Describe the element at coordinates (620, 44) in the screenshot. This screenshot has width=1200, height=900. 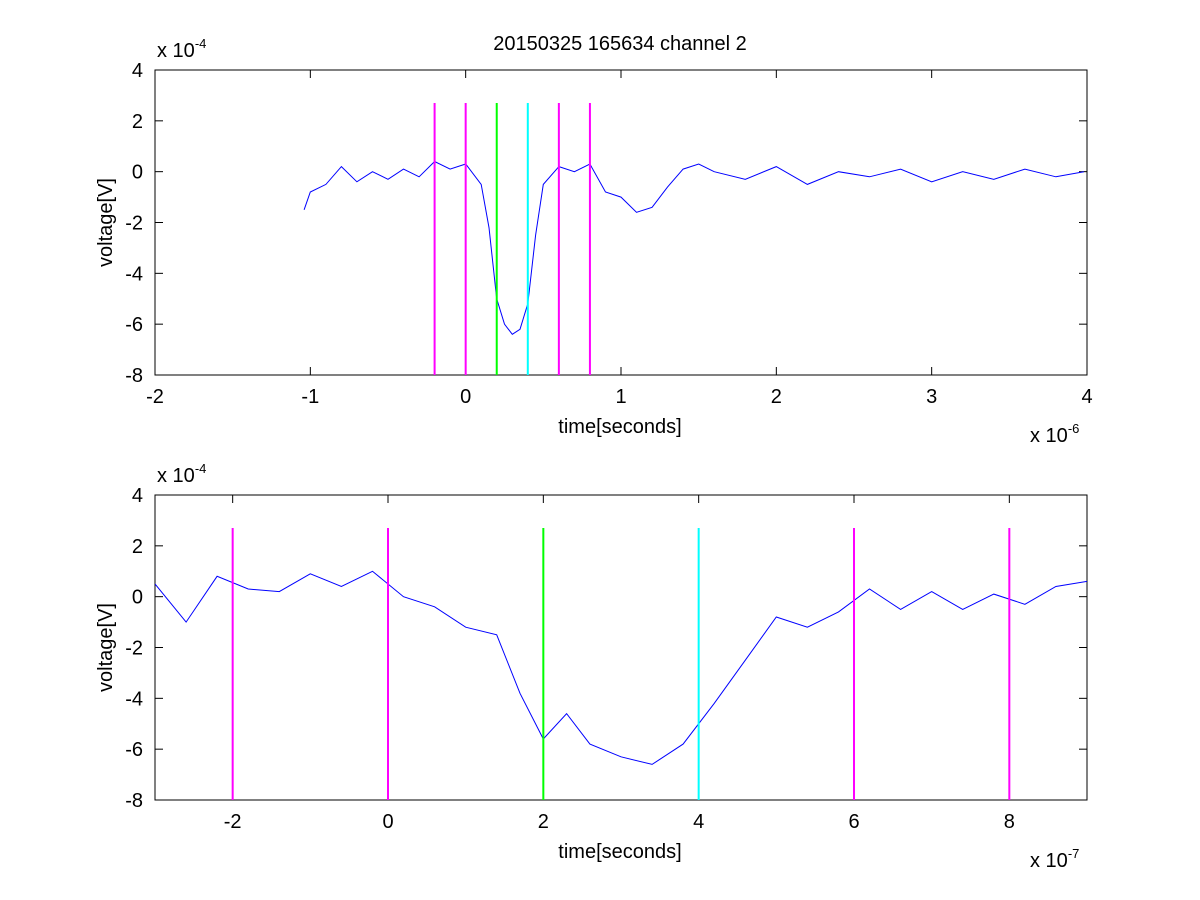
I see `chart-title: 20150325 165634 channel 2` at that location.